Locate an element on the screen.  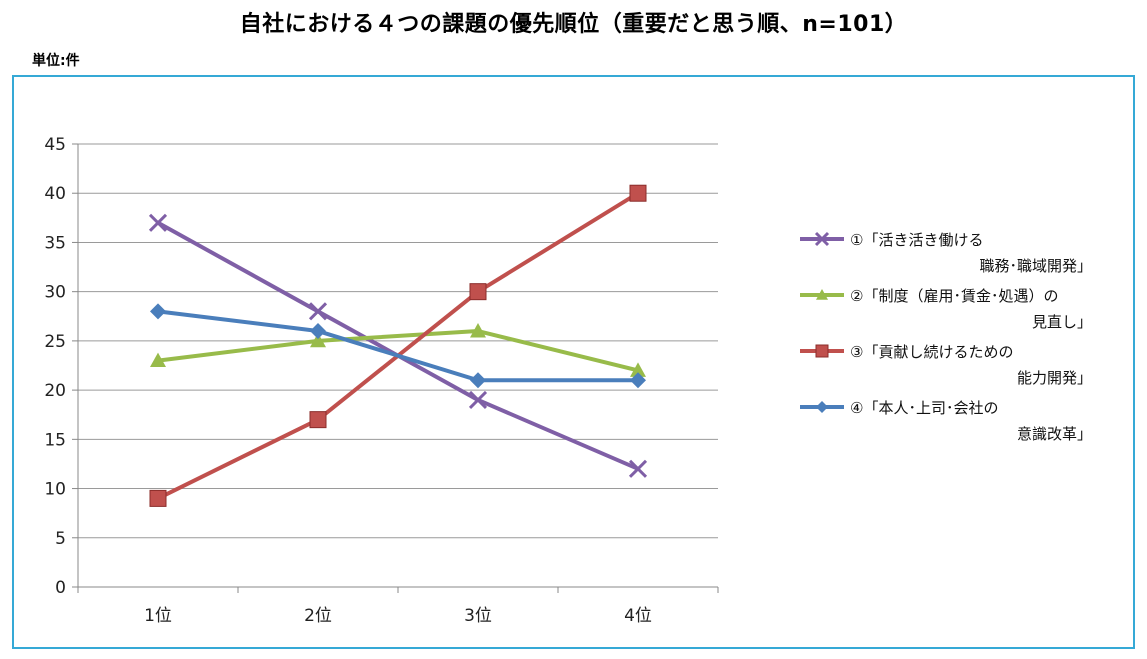
y-tick-label: 10 is located at coordinates (55, 490).